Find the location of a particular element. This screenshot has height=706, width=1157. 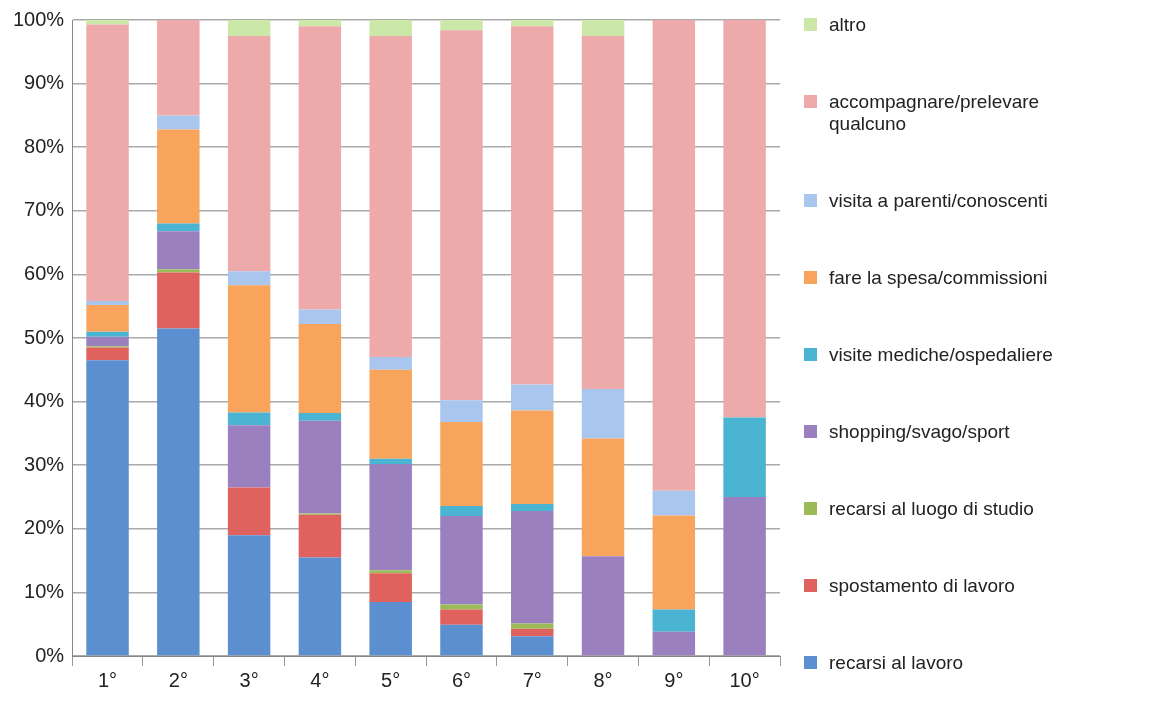

y-tick-label: 0% is located at coordinates (50, 654).